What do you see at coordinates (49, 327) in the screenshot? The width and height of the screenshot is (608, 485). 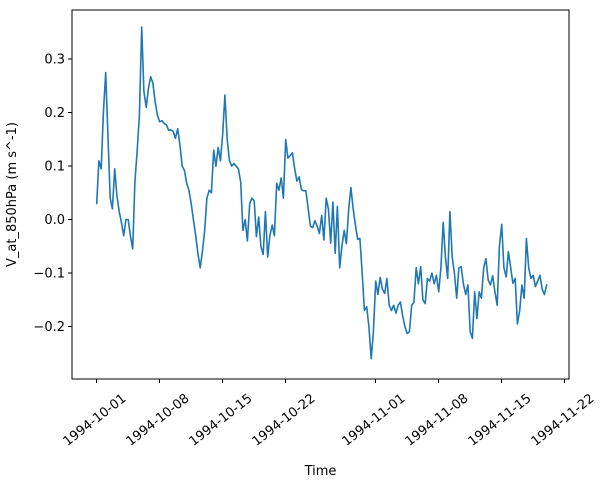 I see `y-tick-label: −0.2` at bounding box center [49, 327].